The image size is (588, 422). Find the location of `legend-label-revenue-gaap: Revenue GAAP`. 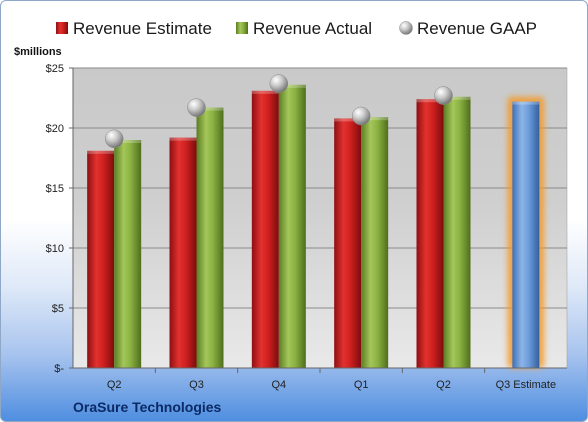

legend-label-revenue-gaap: Revenue GAAP is located at coordinates (477, 28).